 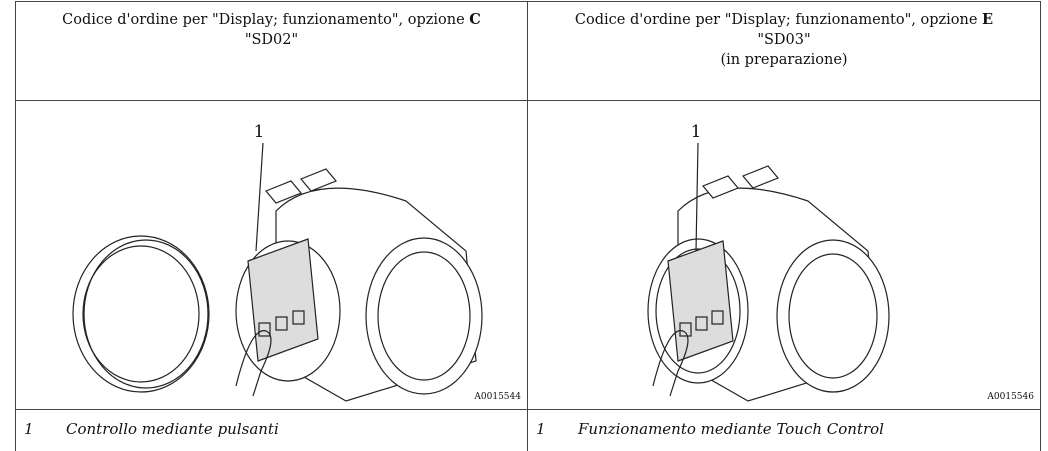 What do you see at coordinates (784, 40) in the screenshot?
I see `header-line: "SD03"` at bounding box center [784, 40].